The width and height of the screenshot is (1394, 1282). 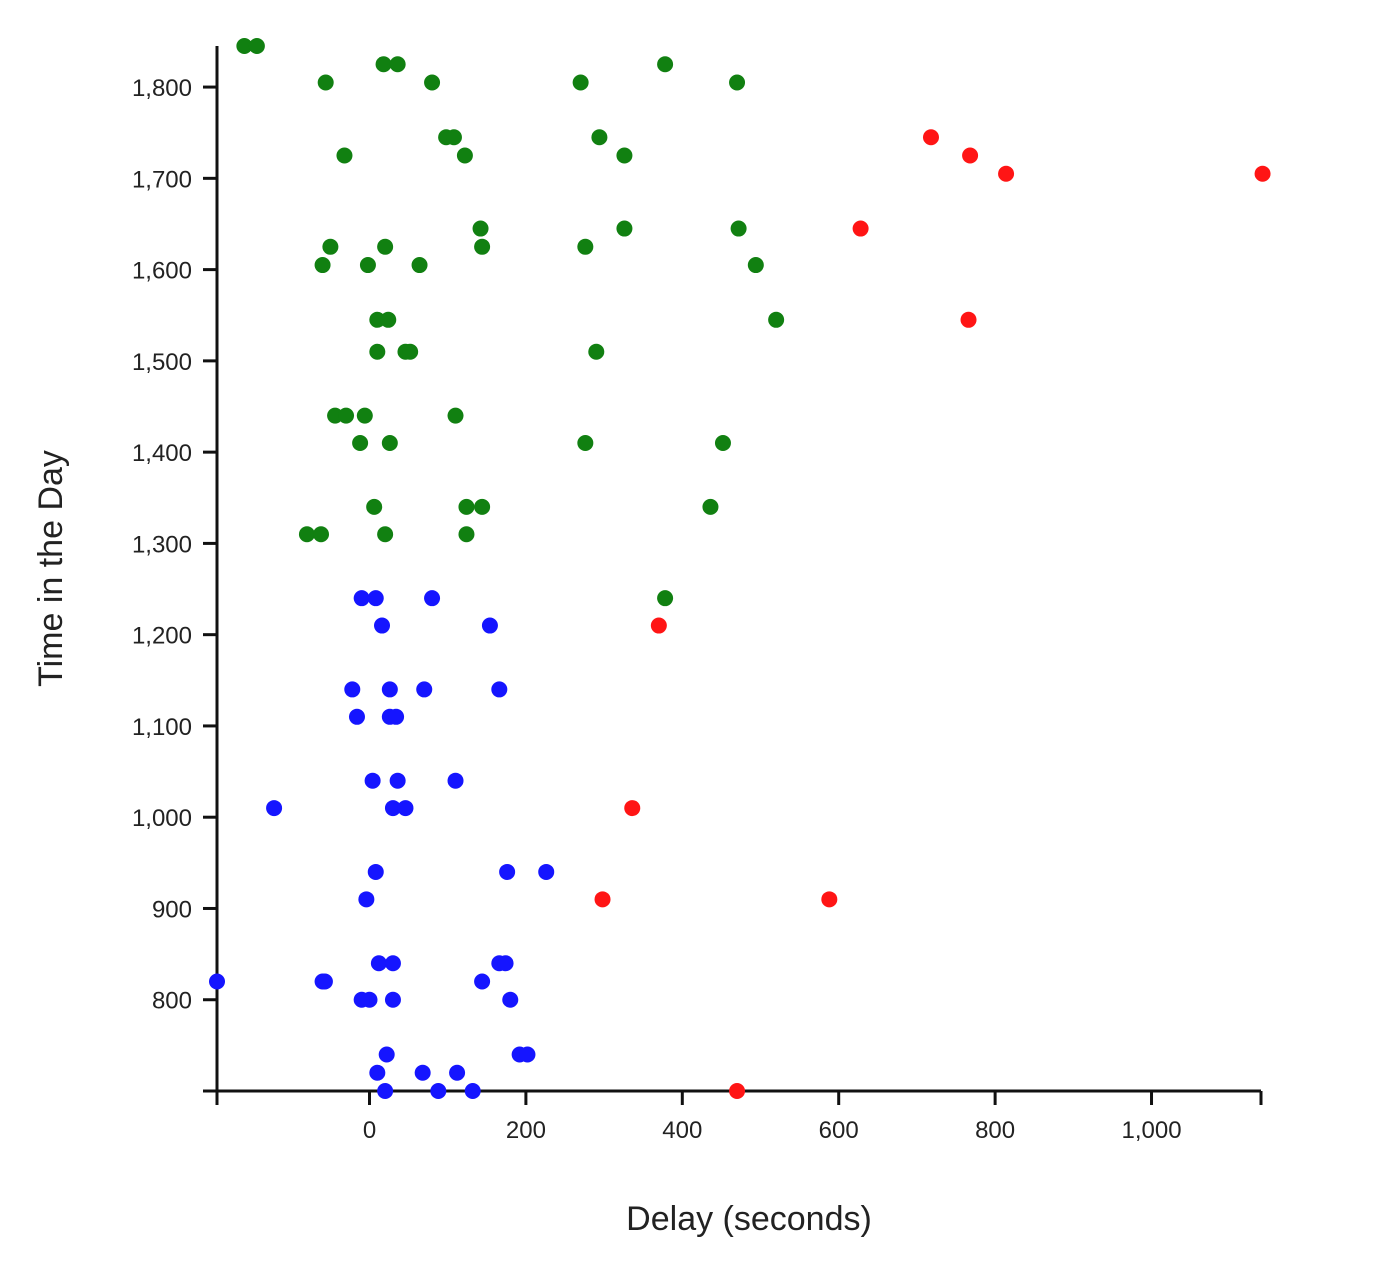 I want to click on x-tick-label: 600, so click(x=839, y=1130).